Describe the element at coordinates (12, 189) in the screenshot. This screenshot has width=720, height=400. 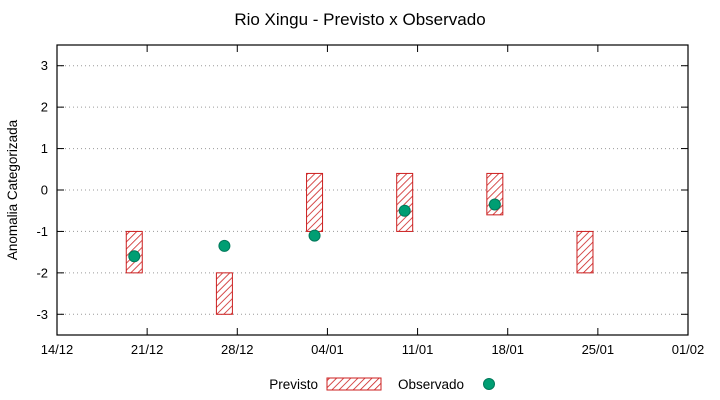
I see `y-axis-label: Anomalia Categorizada` at that location.